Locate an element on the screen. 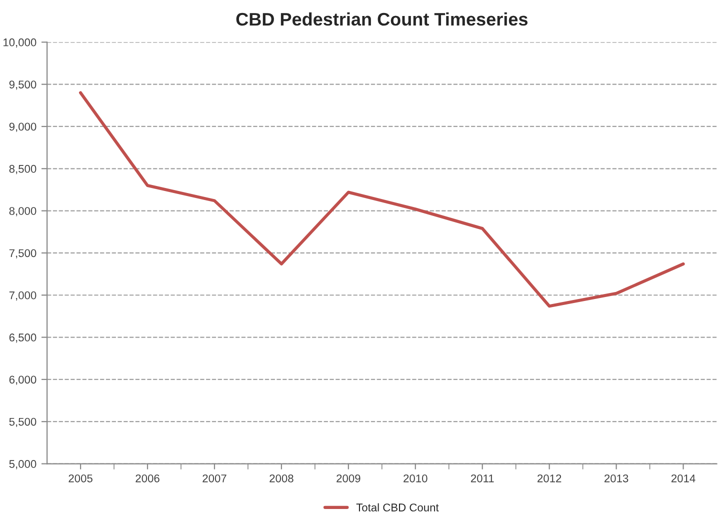 The height and width of the screenshot is (527, 724). x-tick-label: 2010 is located at coordinates (416, 478).